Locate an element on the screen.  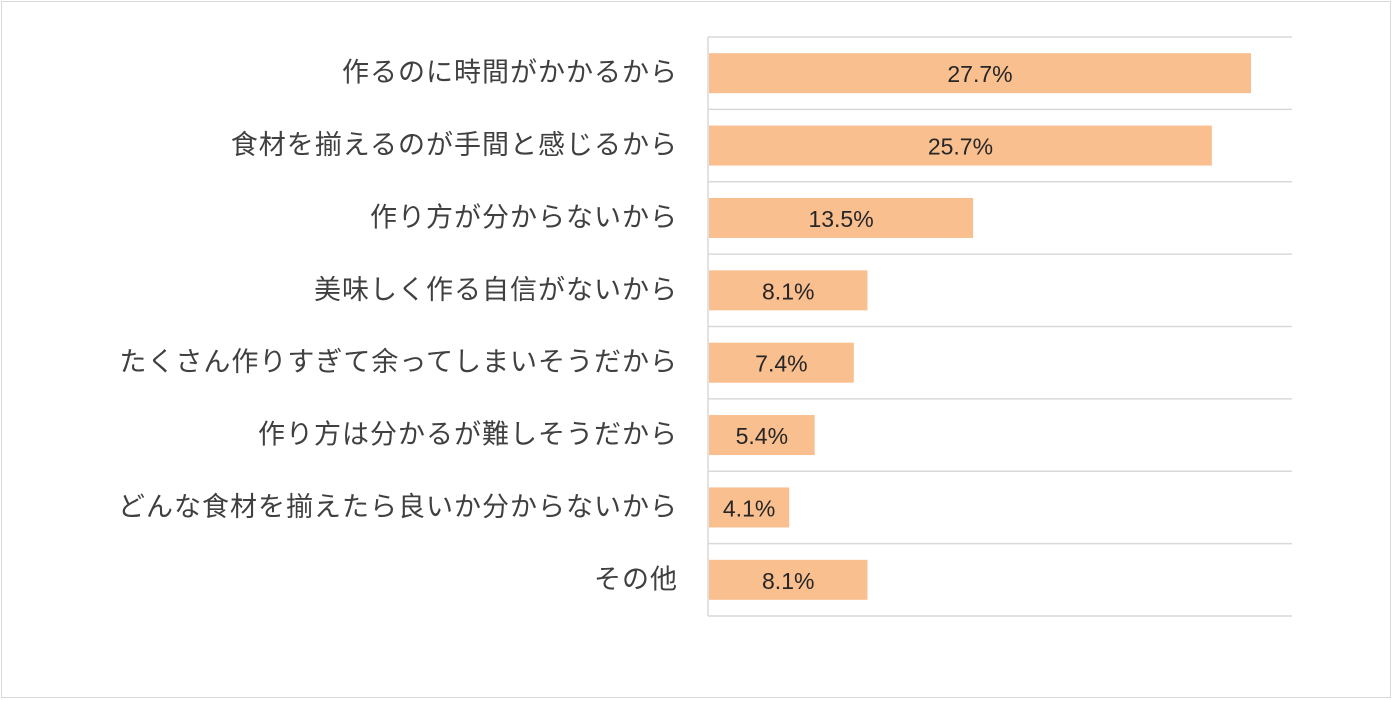
category-label: 作り方は分かるが難しそうだから is located at coordinates (468, 435).